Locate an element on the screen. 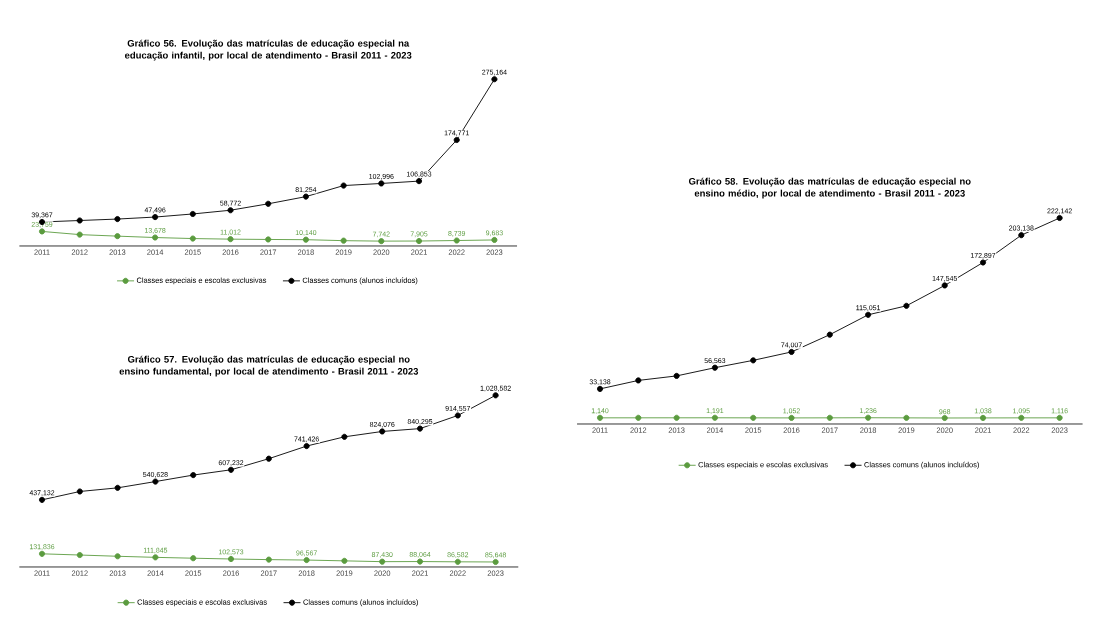 This screenshot has height=617, width=1096. chart-title: Gráfico 58. Evolução das matrículas de educação especial no ensino médio, por local de atendimento - Brasil 2011 - 2023 is located at coordinates (829, 188).